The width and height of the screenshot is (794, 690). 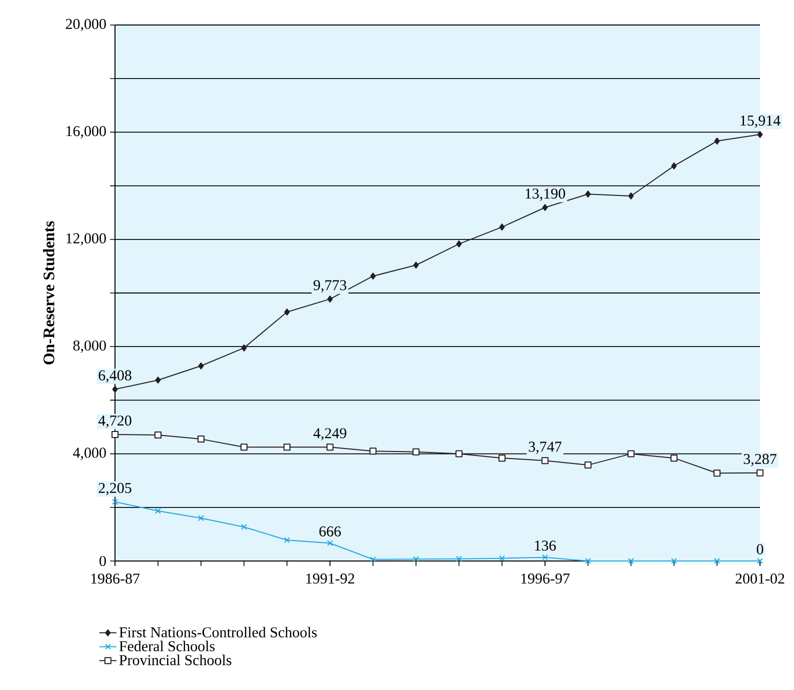 I want to click on legend-label: Provincial Schools, so click(x=175, y=660).